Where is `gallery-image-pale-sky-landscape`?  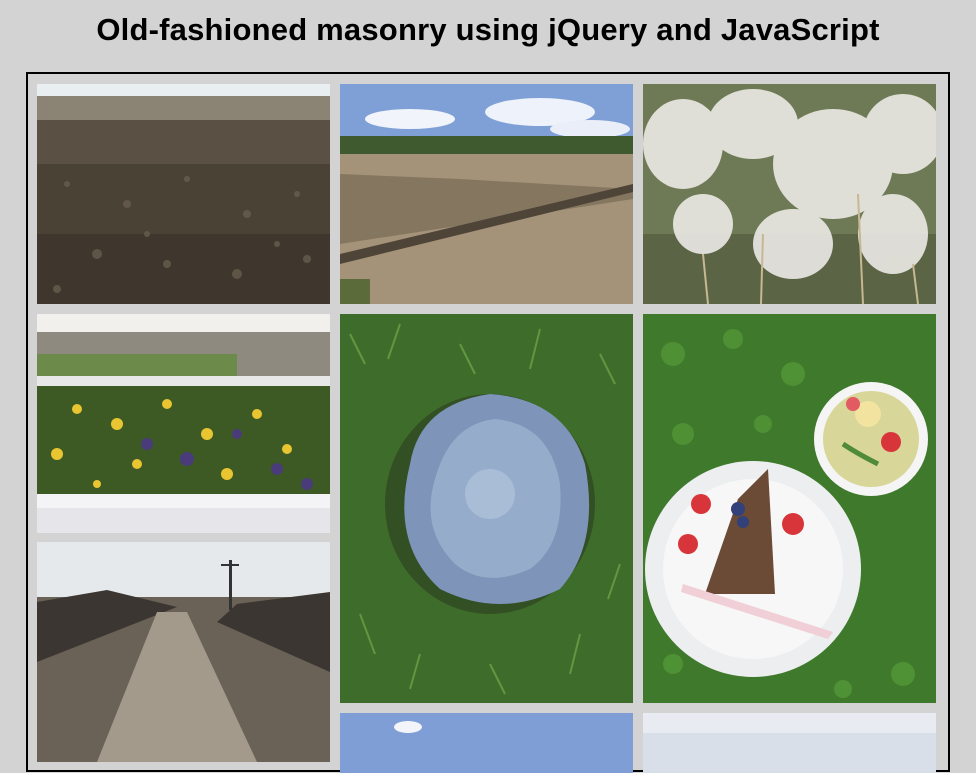 gallery-image-pale-sky-landscape is located at coordinates (789, 743).